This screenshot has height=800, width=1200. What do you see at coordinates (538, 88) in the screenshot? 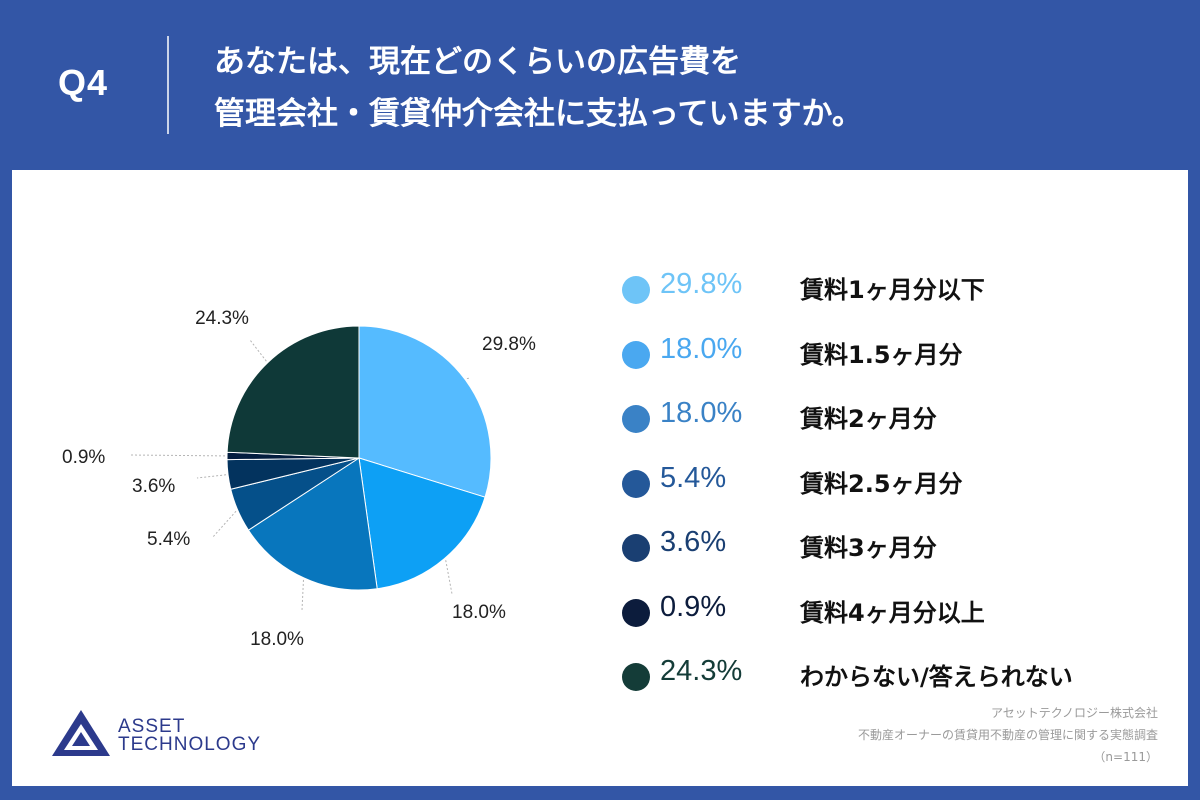
I see `question-title: あなたは、現在どのくらいの広告費を 管理会社・賃貸仲介会社に支払っていますか。` at bounding box center [538, 88].